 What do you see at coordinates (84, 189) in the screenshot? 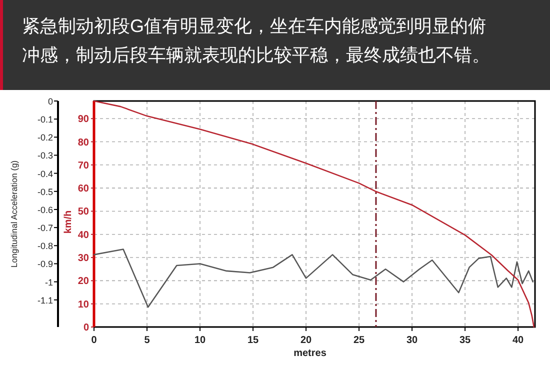
I see `y2-tick-label: 60` at bounding box center [84, 189].